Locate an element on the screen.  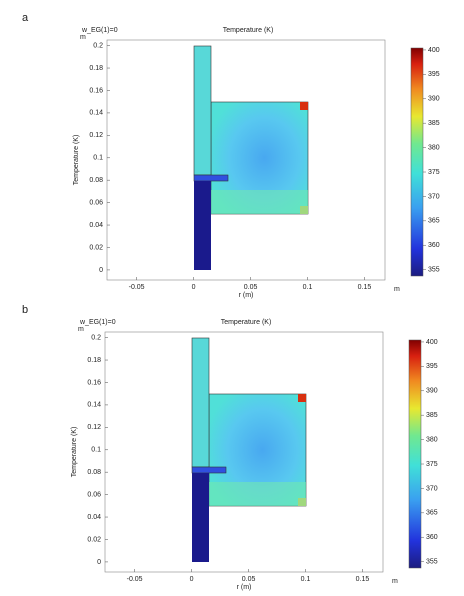
panel-label: a is located at coordinates (25, 18).